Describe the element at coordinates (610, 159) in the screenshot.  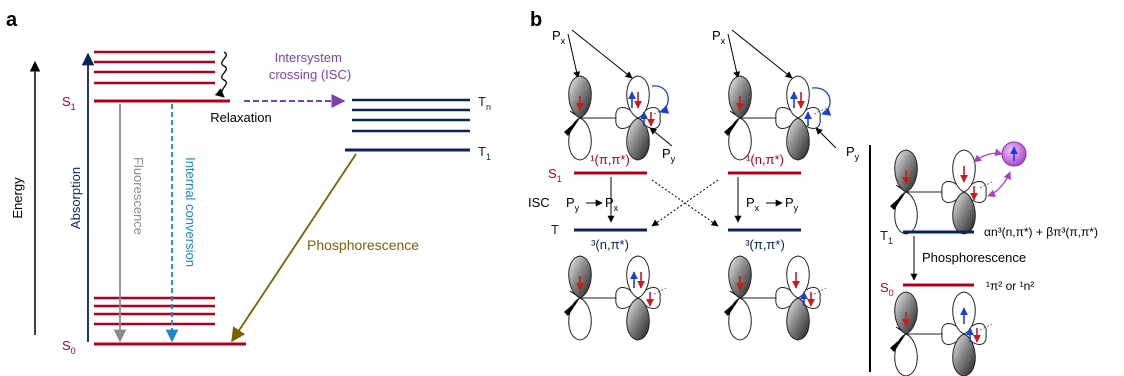
I see `state-s1-pi-pi: ¹(π,π*)` at that location.